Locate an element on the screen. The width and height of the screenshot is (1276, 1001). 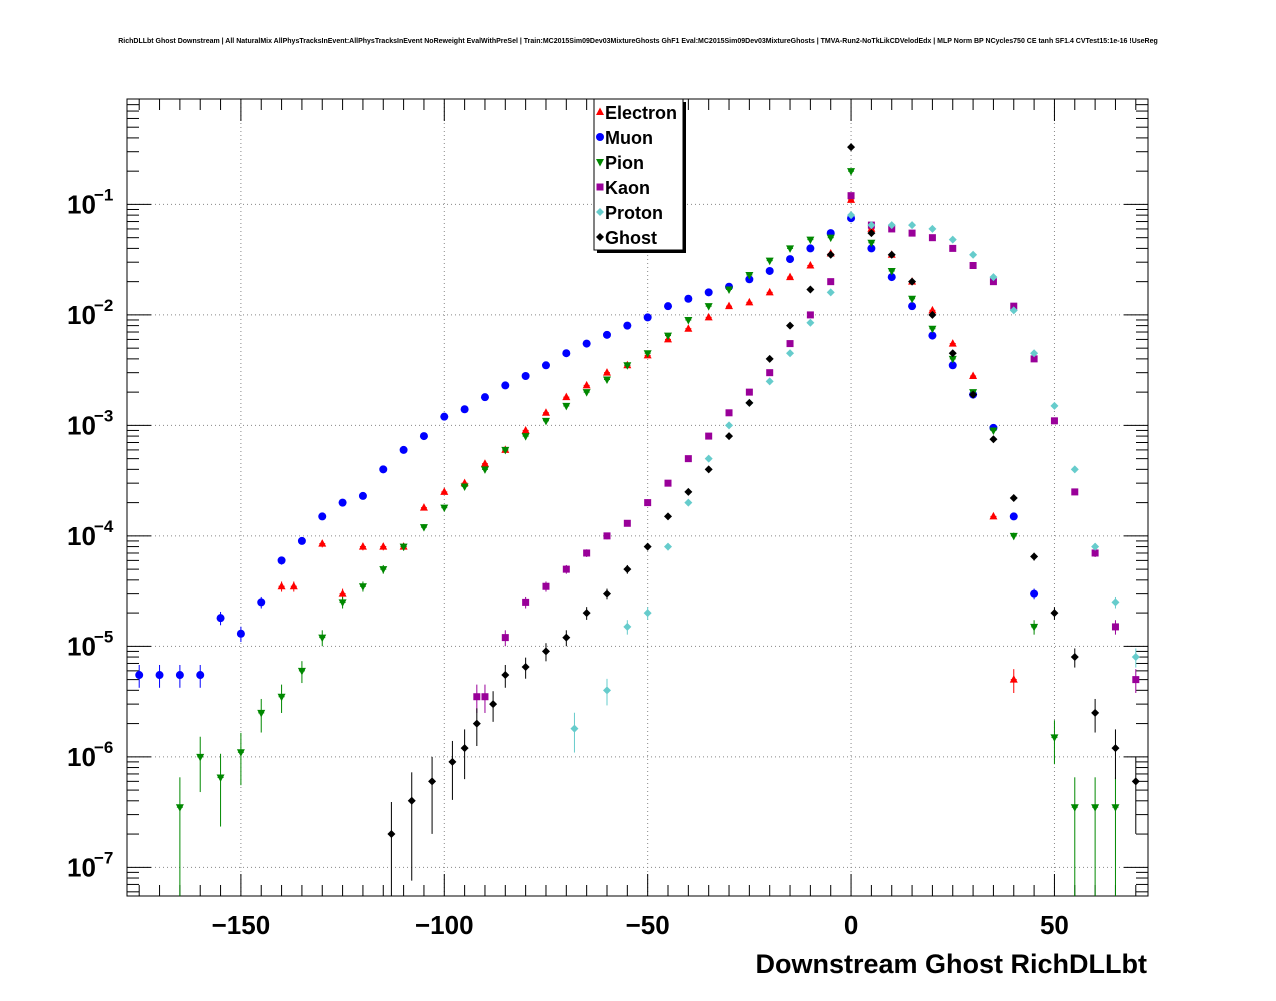
y-tick-exponent: −3 is located at coordinates (103, 415).